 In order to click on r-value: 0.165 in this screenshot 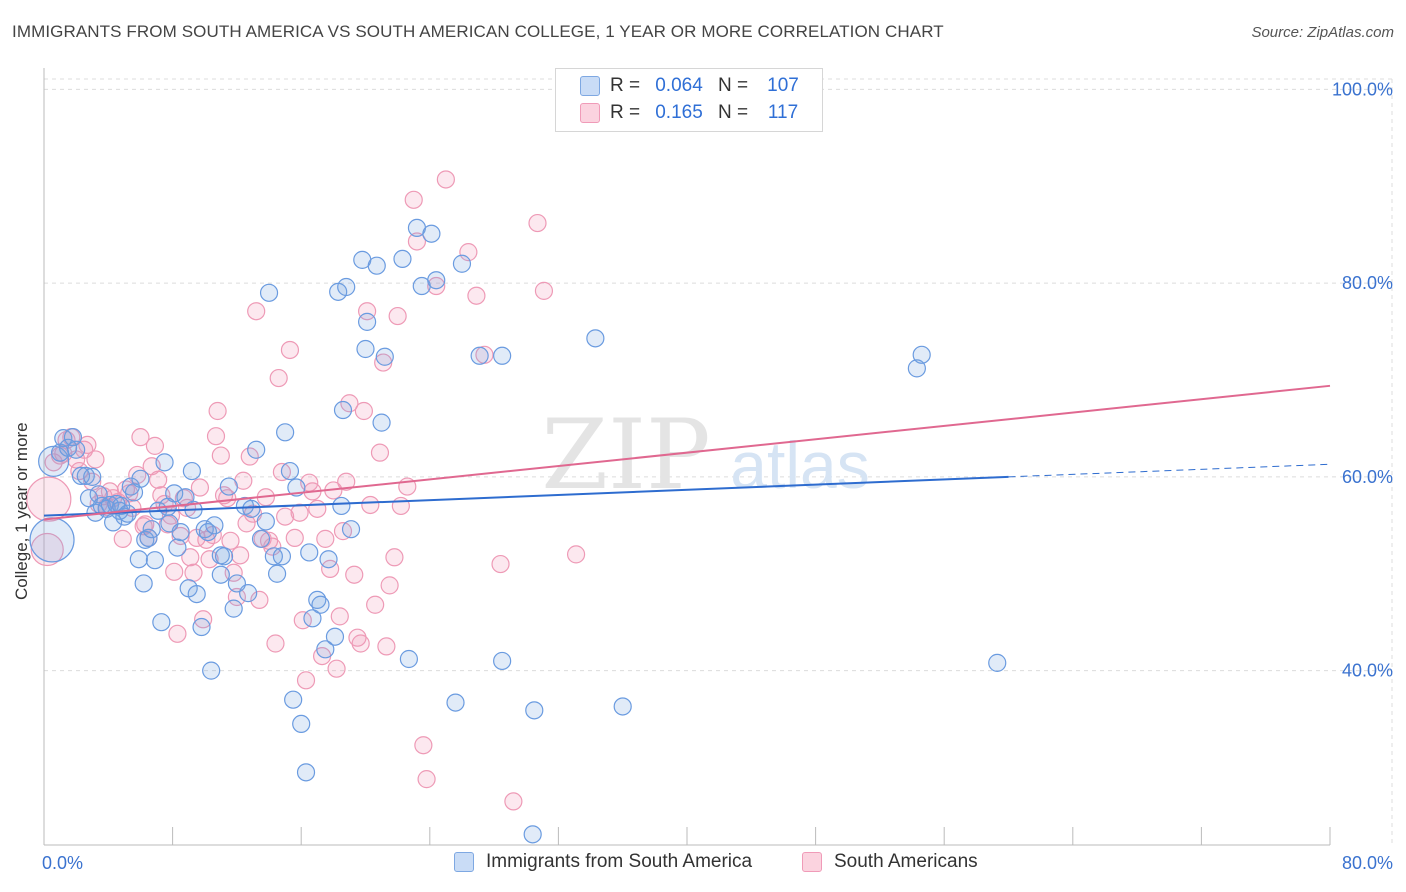, I will do `click(679, 112)`.